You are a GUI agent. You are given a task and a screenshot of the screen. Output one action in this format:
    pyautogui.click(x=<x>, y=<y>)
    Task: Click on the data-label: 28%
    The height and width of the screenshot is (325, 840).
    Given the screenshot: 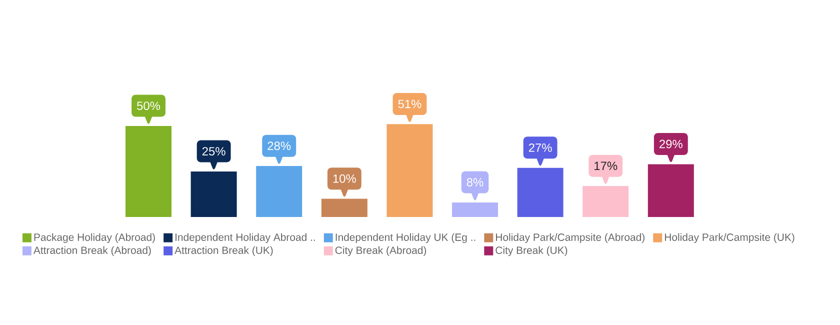 What is the action you would take?
    pyautogui.click(x=279, y=146)
    